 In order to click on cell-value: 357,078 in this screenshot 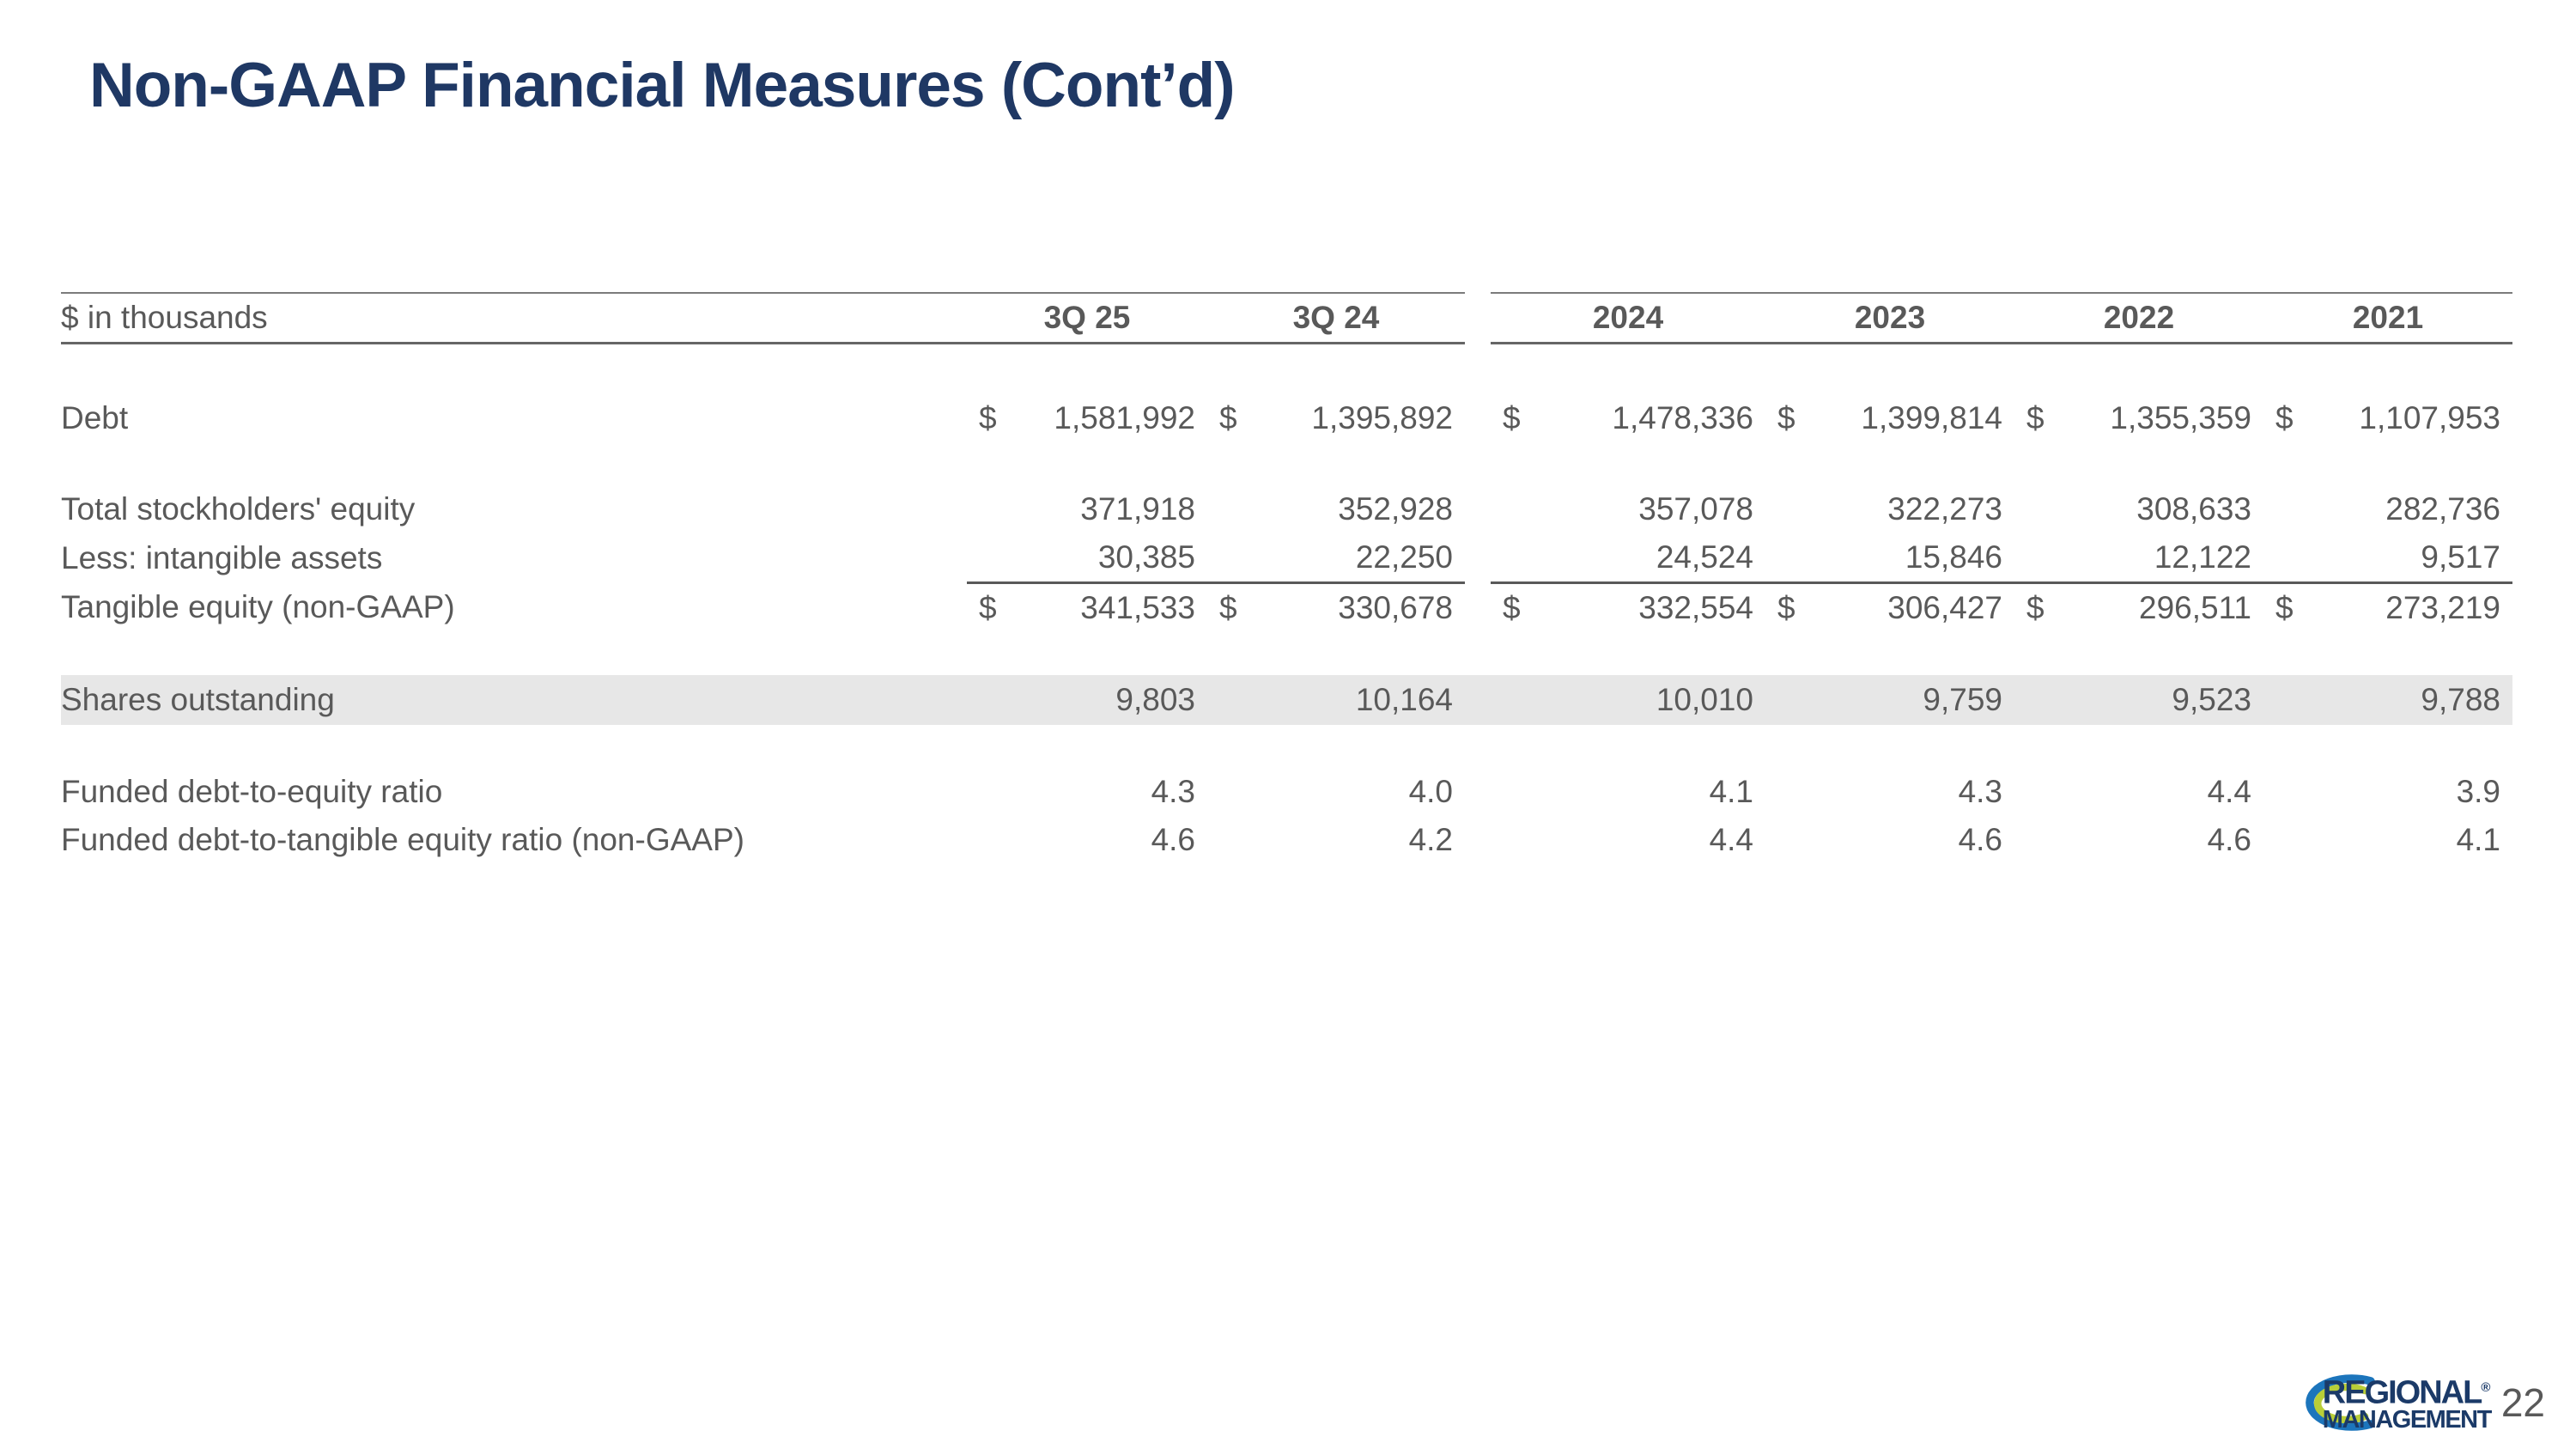, I will do `click(1696, 509)`.